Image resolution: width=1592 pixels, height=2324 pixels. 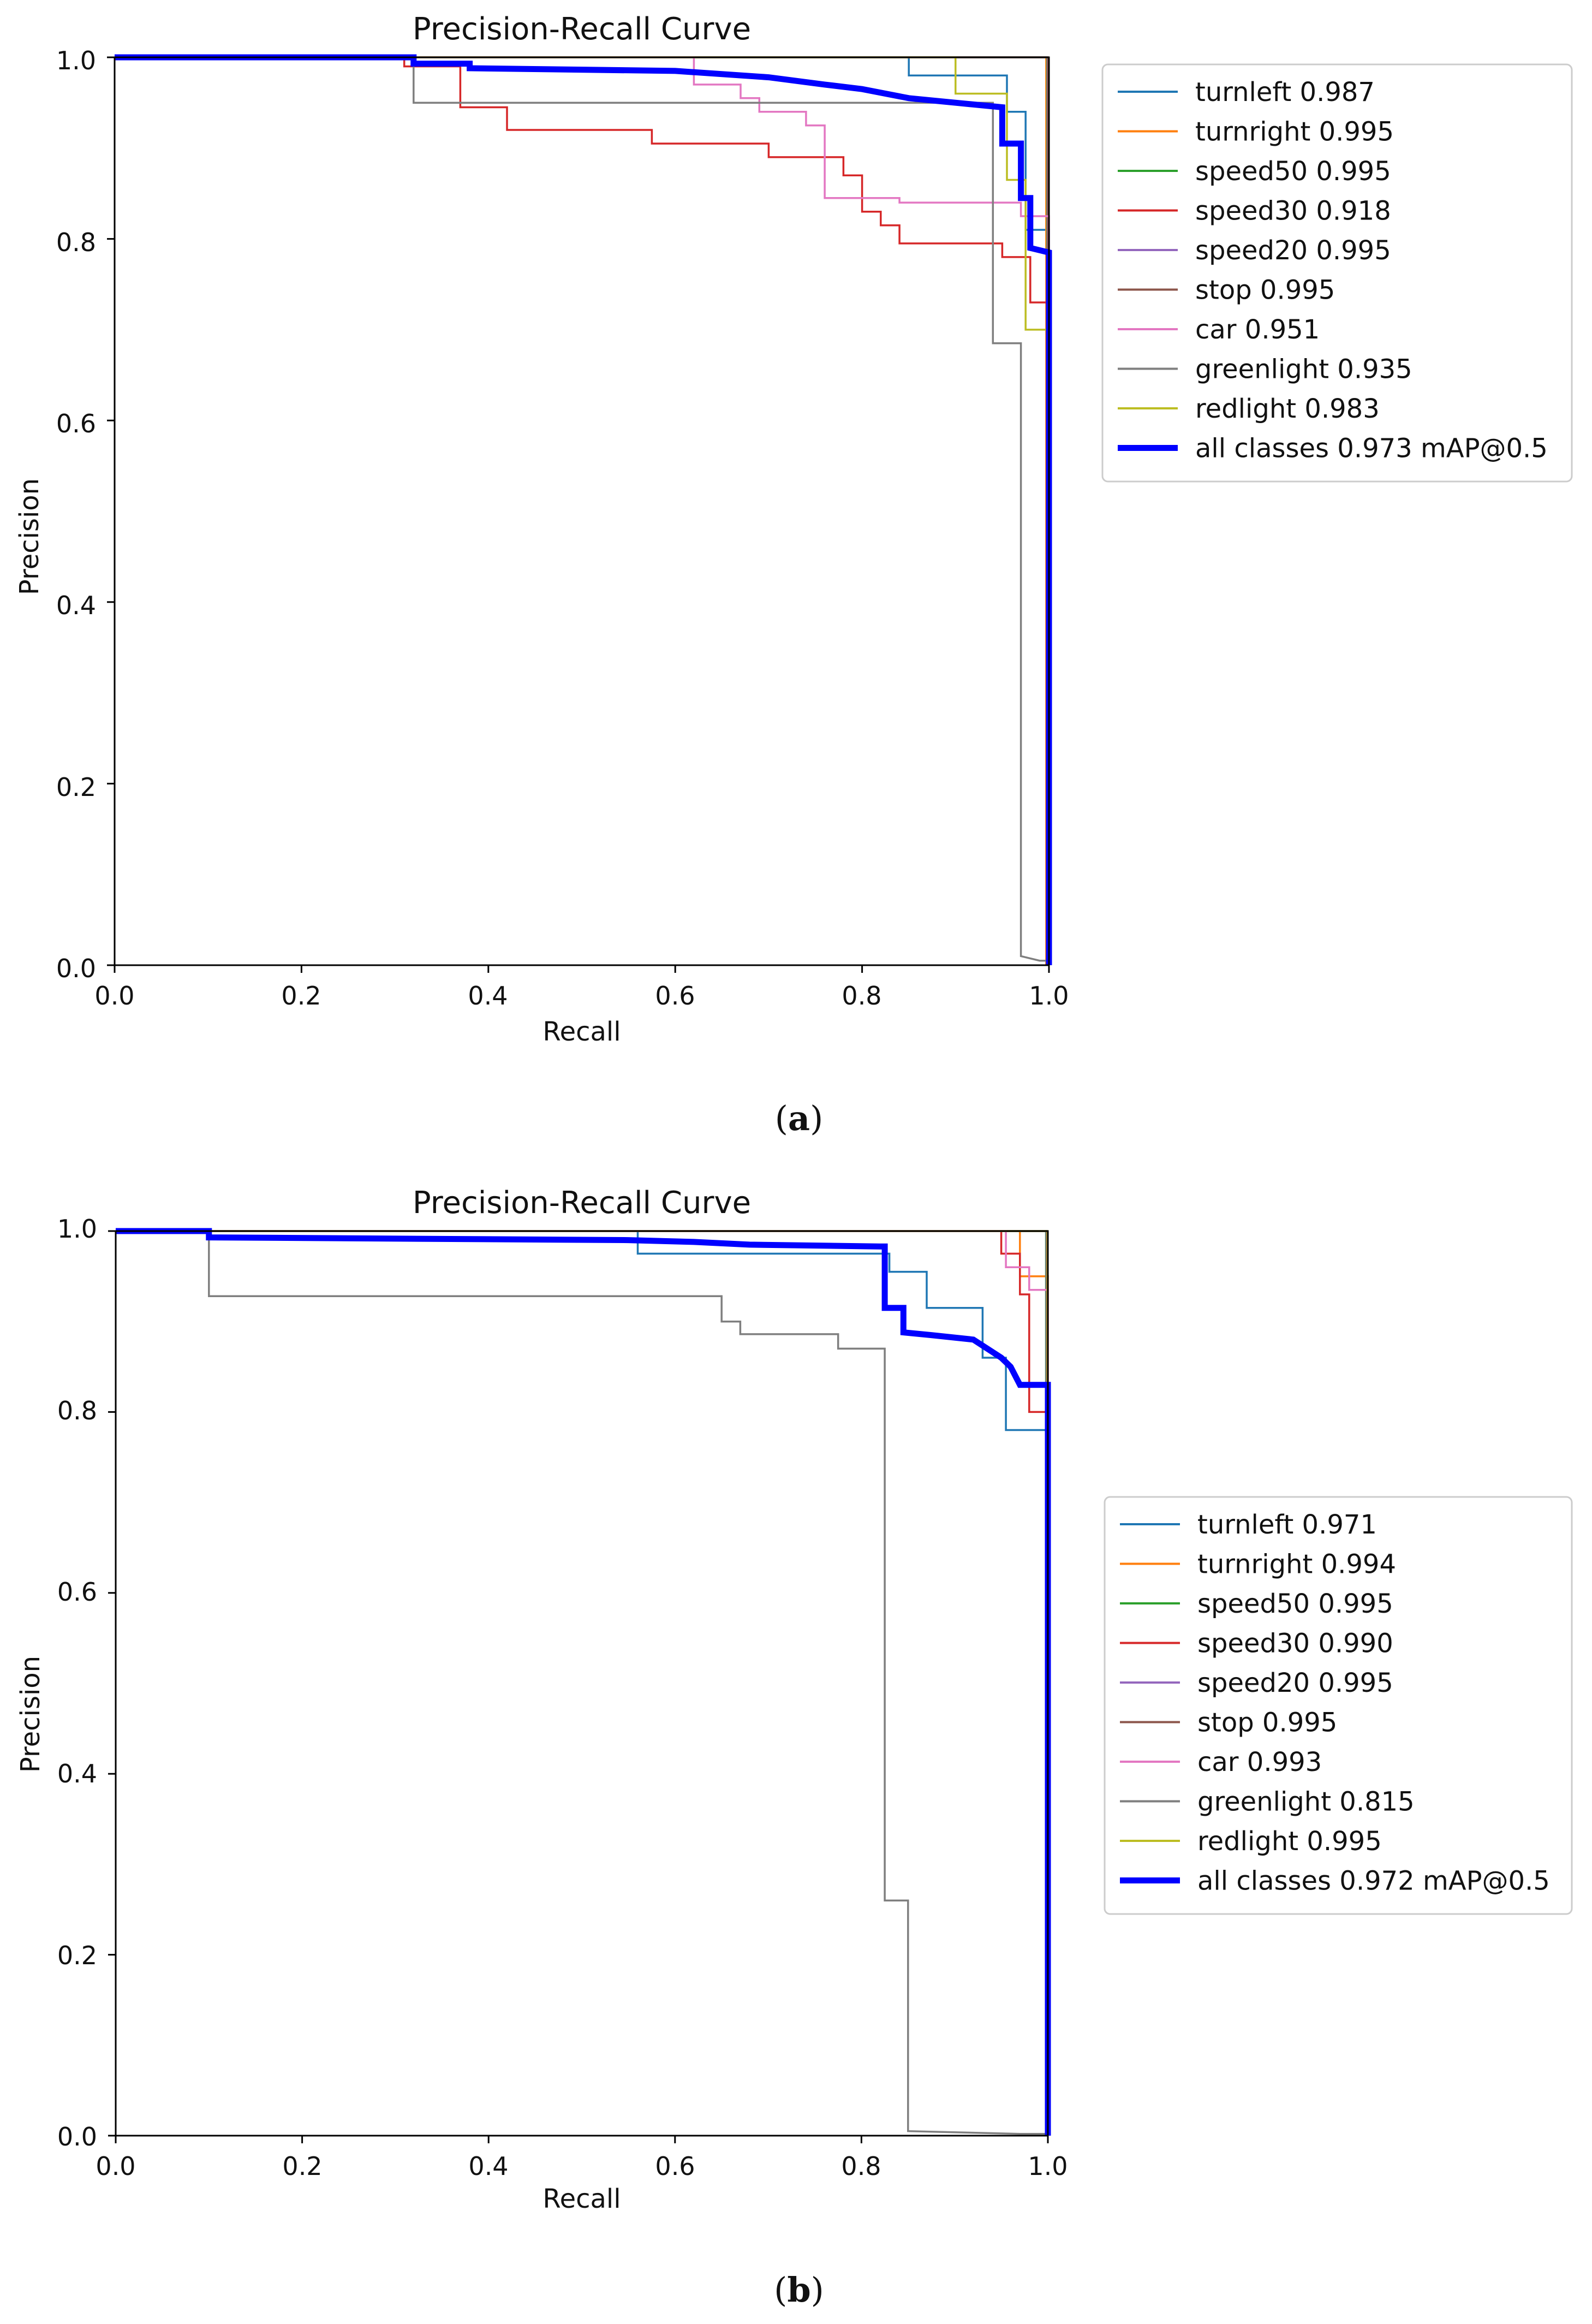 What do you see at coordinates (1372, 449) in the screenshot?
I see `legend-entry: all classes 0.973 mAP@0.5` at bounding box center [1372, 449].